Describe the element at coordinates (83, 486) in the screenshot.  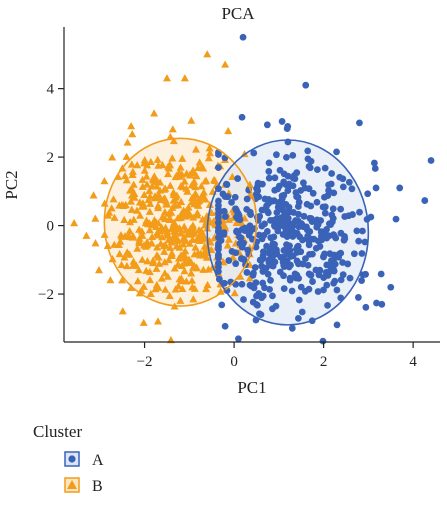
I see `legend-item-b: B` at that location.